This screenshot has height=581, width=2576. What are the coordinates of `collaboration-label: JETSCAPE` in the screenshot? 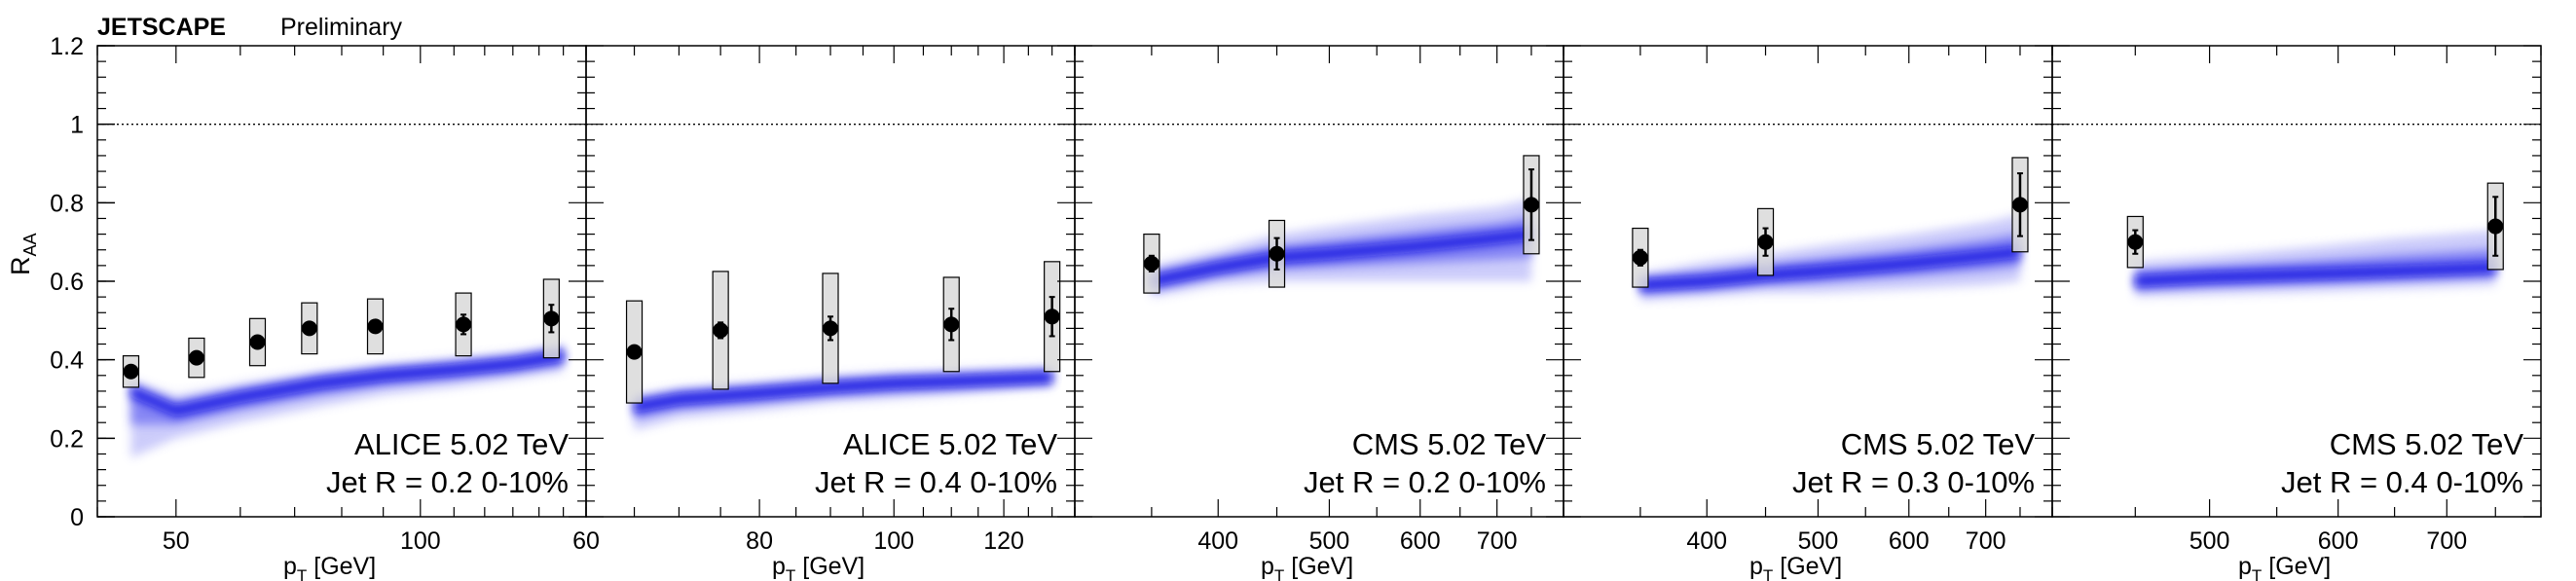 It's located at (161, 27).